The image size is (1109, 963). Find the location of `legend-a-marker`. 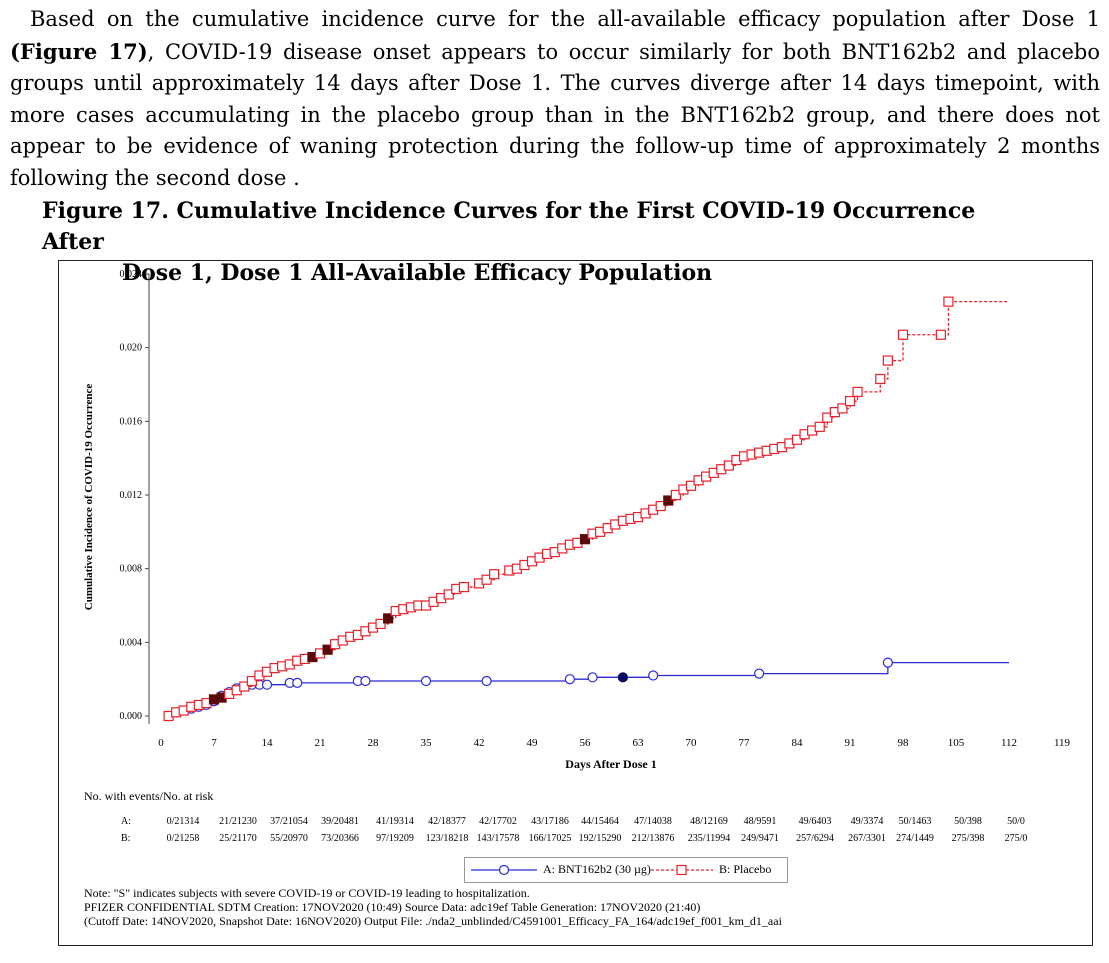

legend-a-marker is located at coordinates (504, 870).